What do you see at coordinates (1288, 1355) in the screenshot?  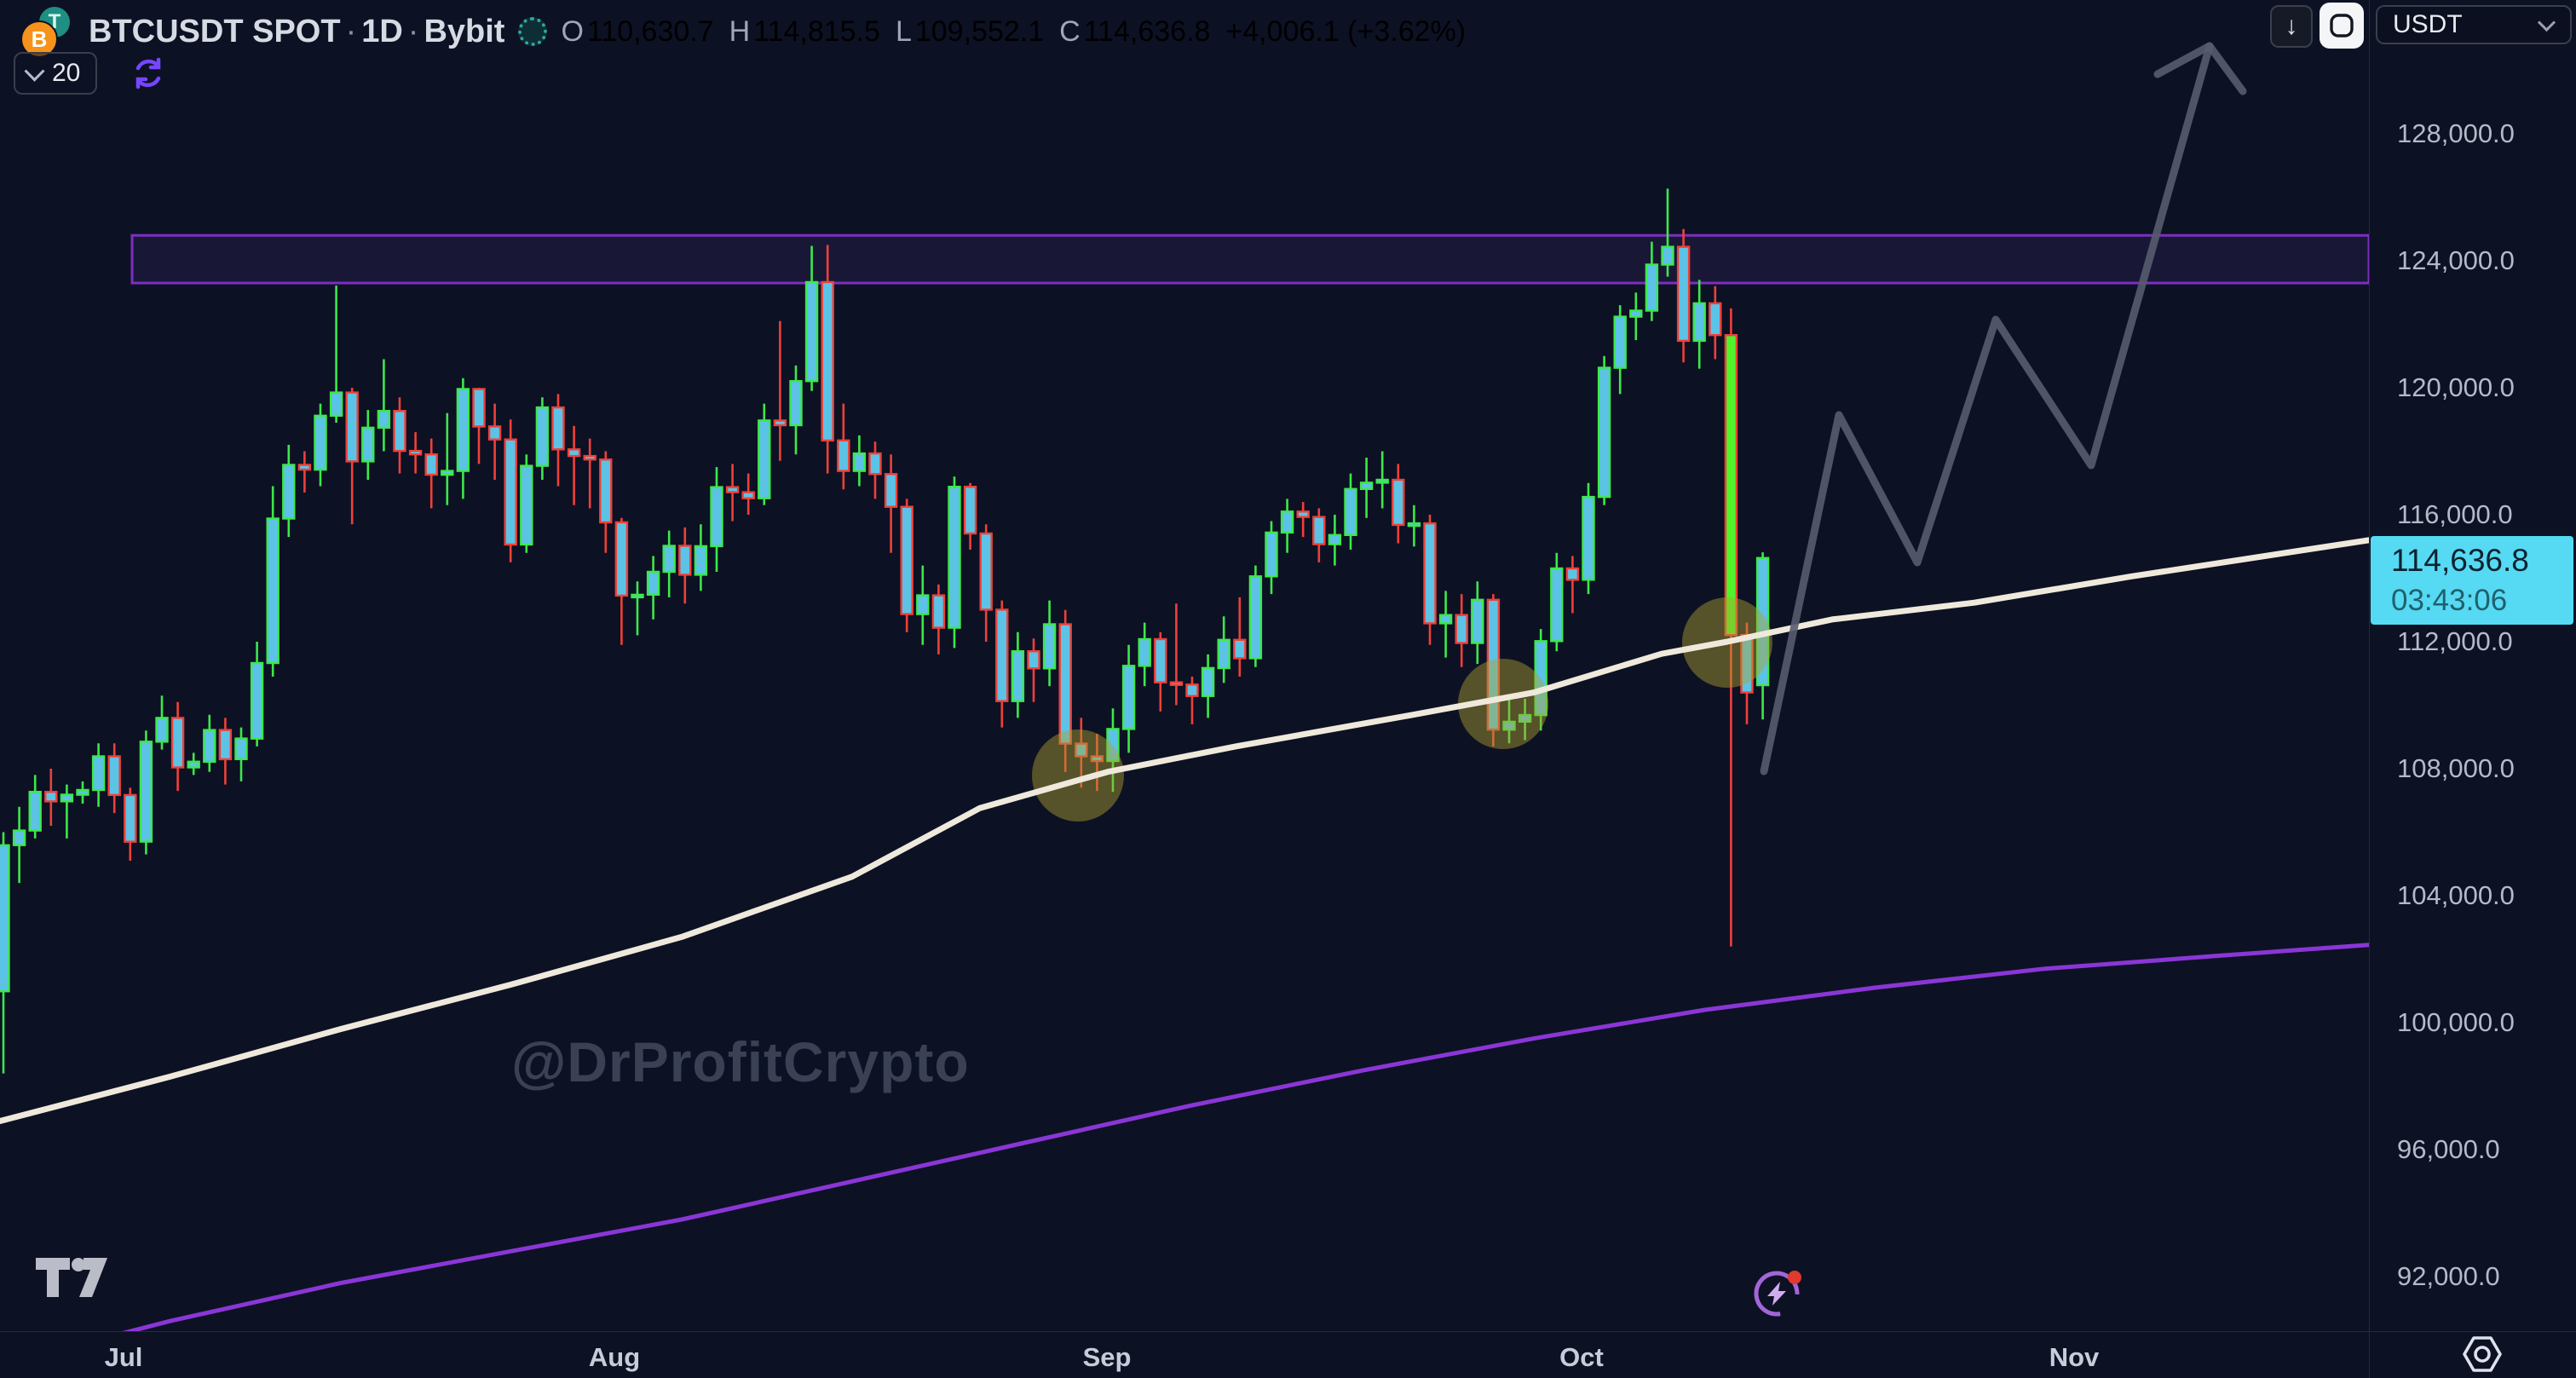 I see `time-axis: Jul Aug Sep Oct Nov` at bounding box center [1288, 1355].